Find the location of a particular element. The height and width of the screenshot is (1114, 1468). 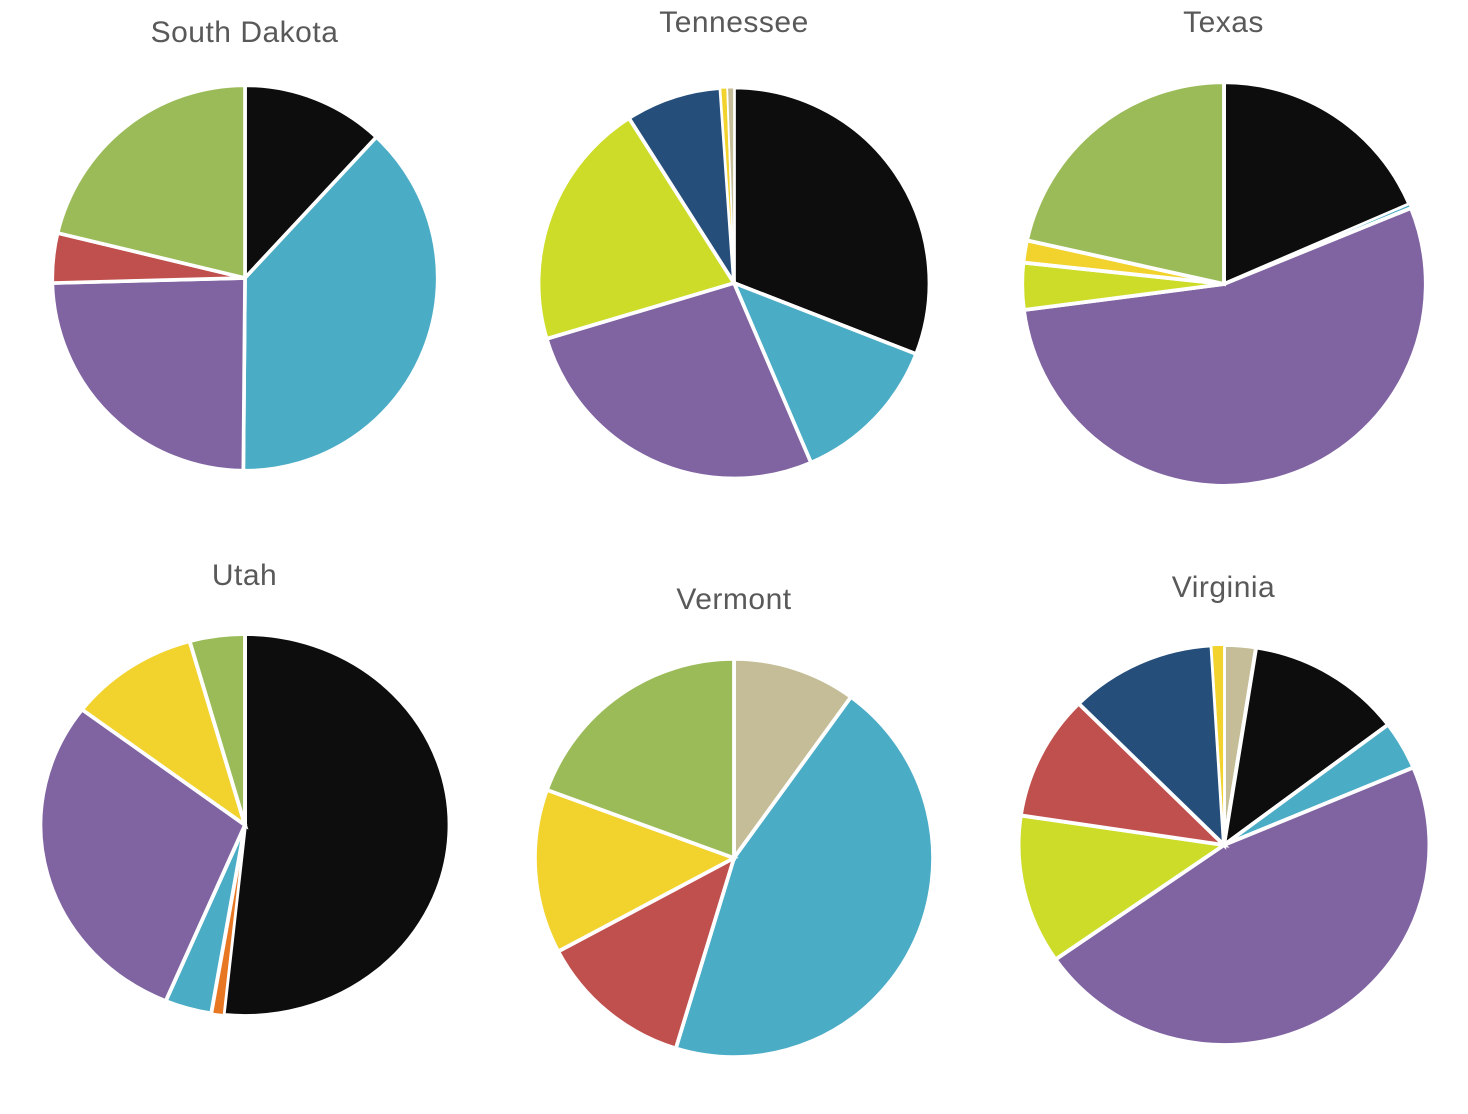

red-slice: Vermont: red 12.5% is located at coordinates (646, 952).